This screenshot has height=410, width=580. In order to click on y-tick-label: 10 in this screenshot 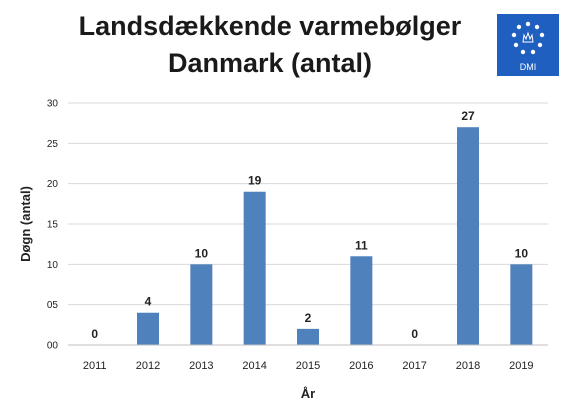, I will do `click(53, 265)`.